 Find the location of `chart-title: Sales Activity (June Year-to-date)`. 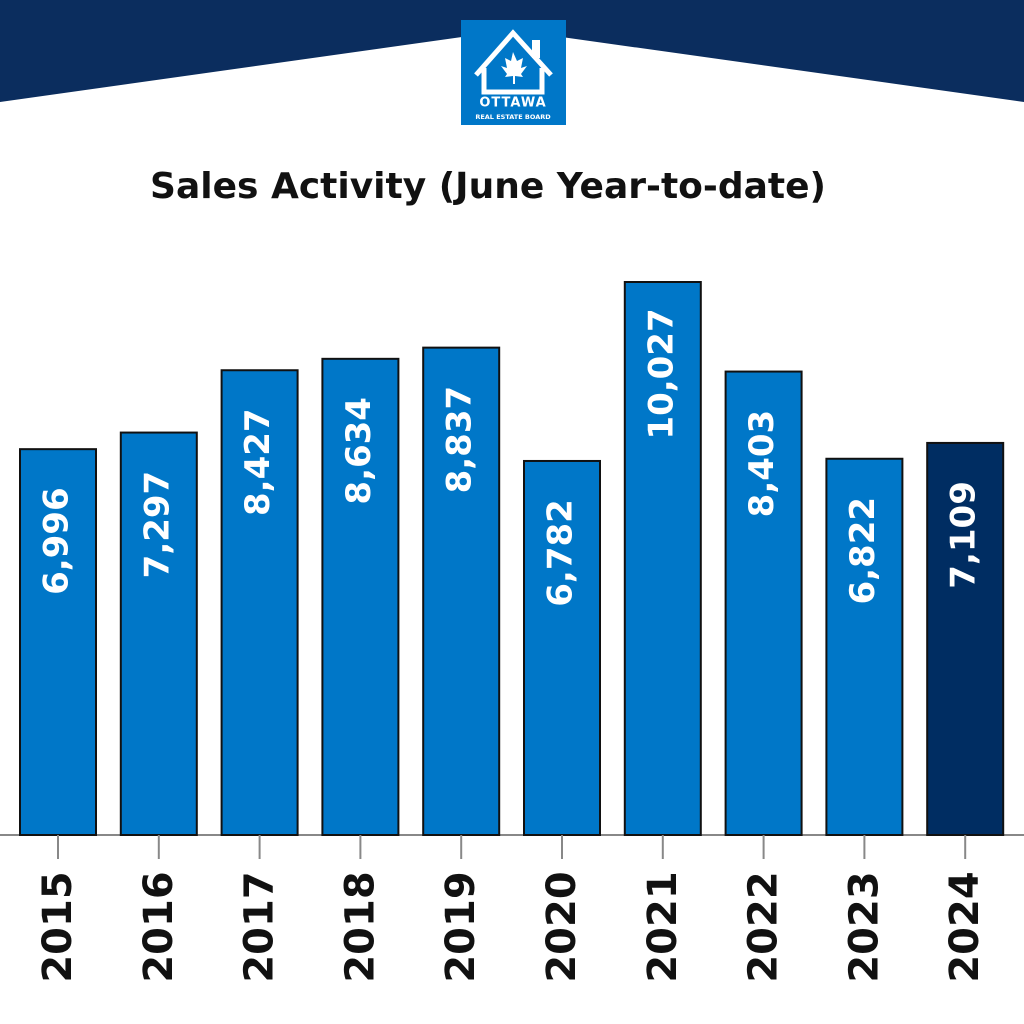

chart-title: Sales Activity (June Year-to-date) is located at coordinates (488, 186).